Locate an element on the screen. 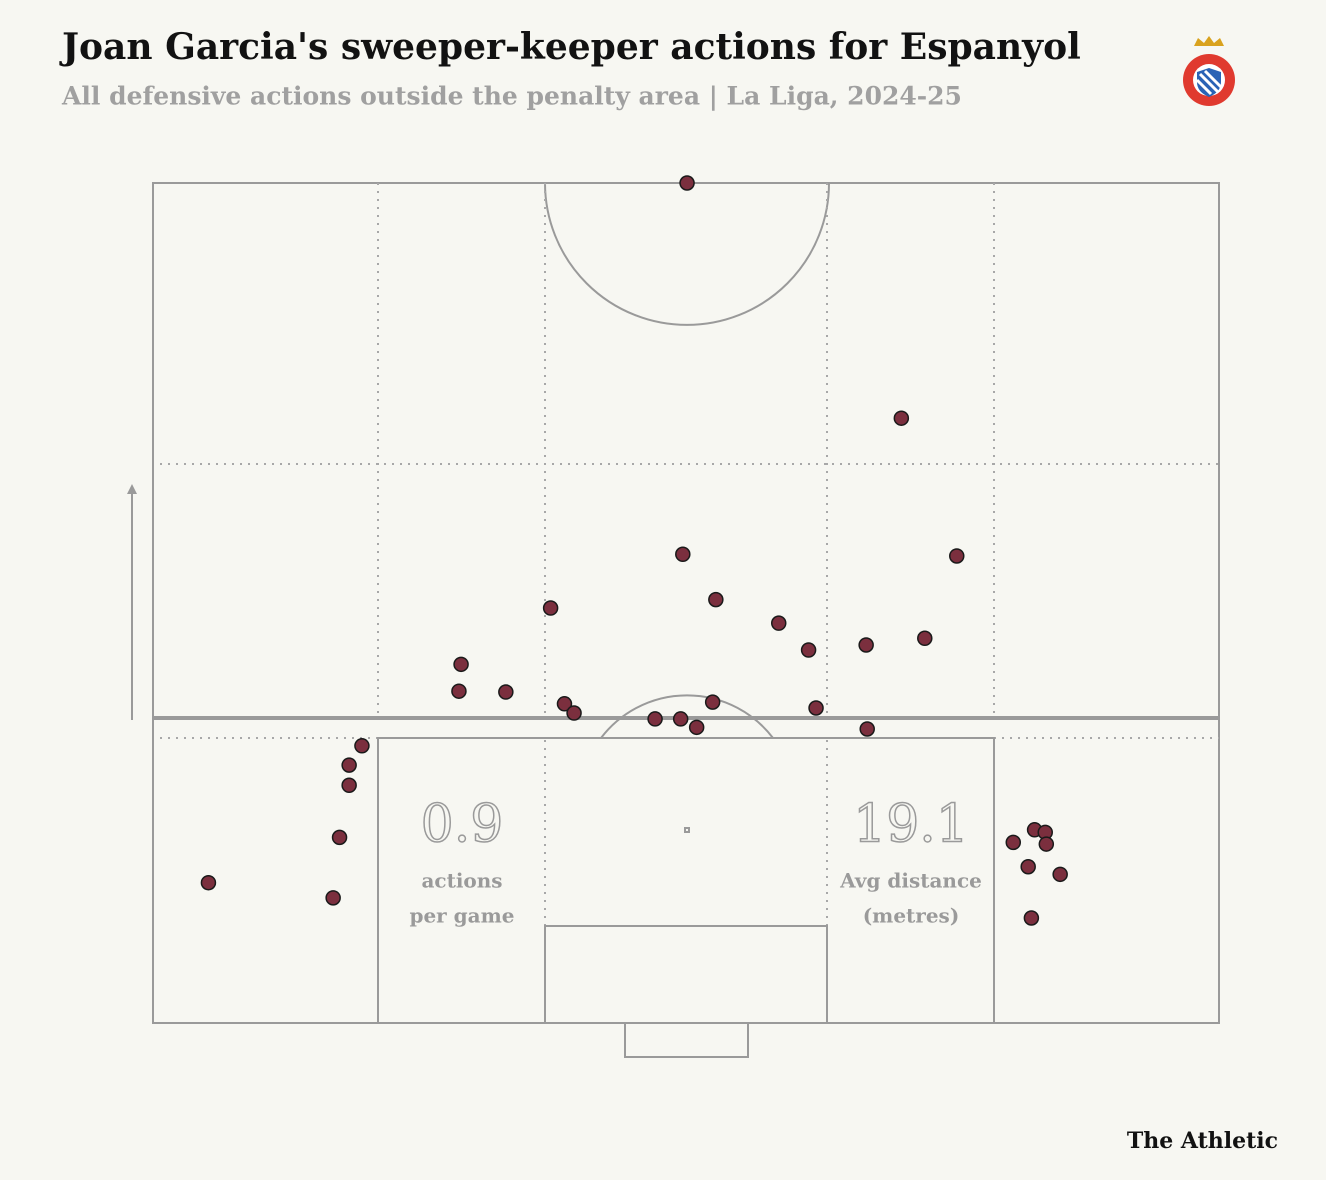 The image size is (1326, 1180). stat-value: 19.1 is located at coordinates (911, 825).